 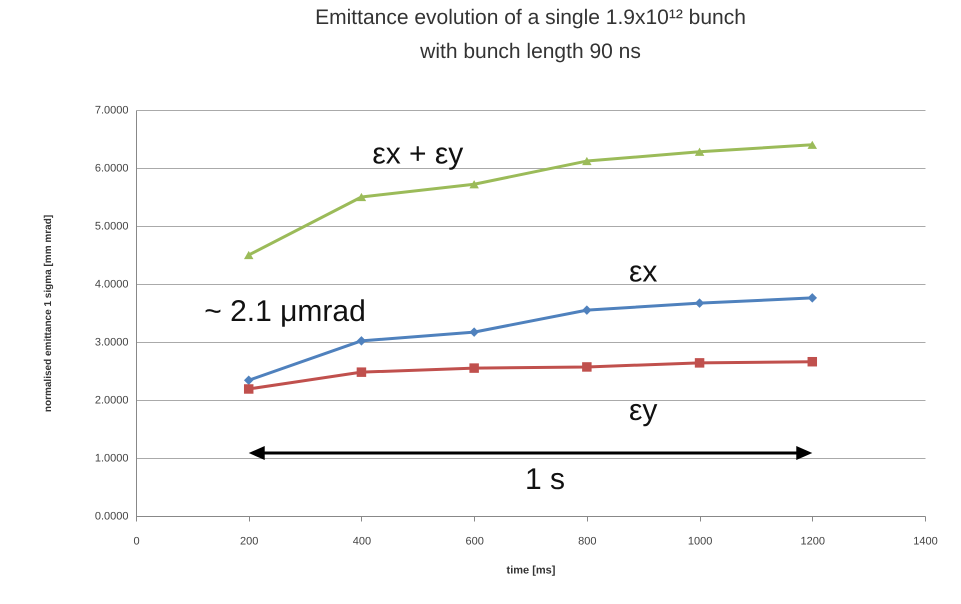 What do you see at coordinates (643, 272) in the screenshot?
I see `series-label: εx` at bounding box center [643, 272].